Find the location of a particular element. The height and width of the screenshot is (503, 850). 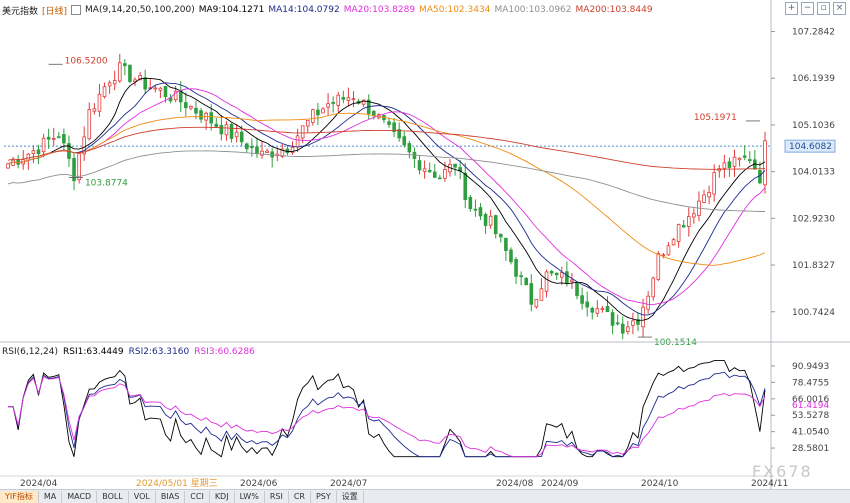

rsi2-label: RSI2:63.3160 is located at coordinates (159, 352).